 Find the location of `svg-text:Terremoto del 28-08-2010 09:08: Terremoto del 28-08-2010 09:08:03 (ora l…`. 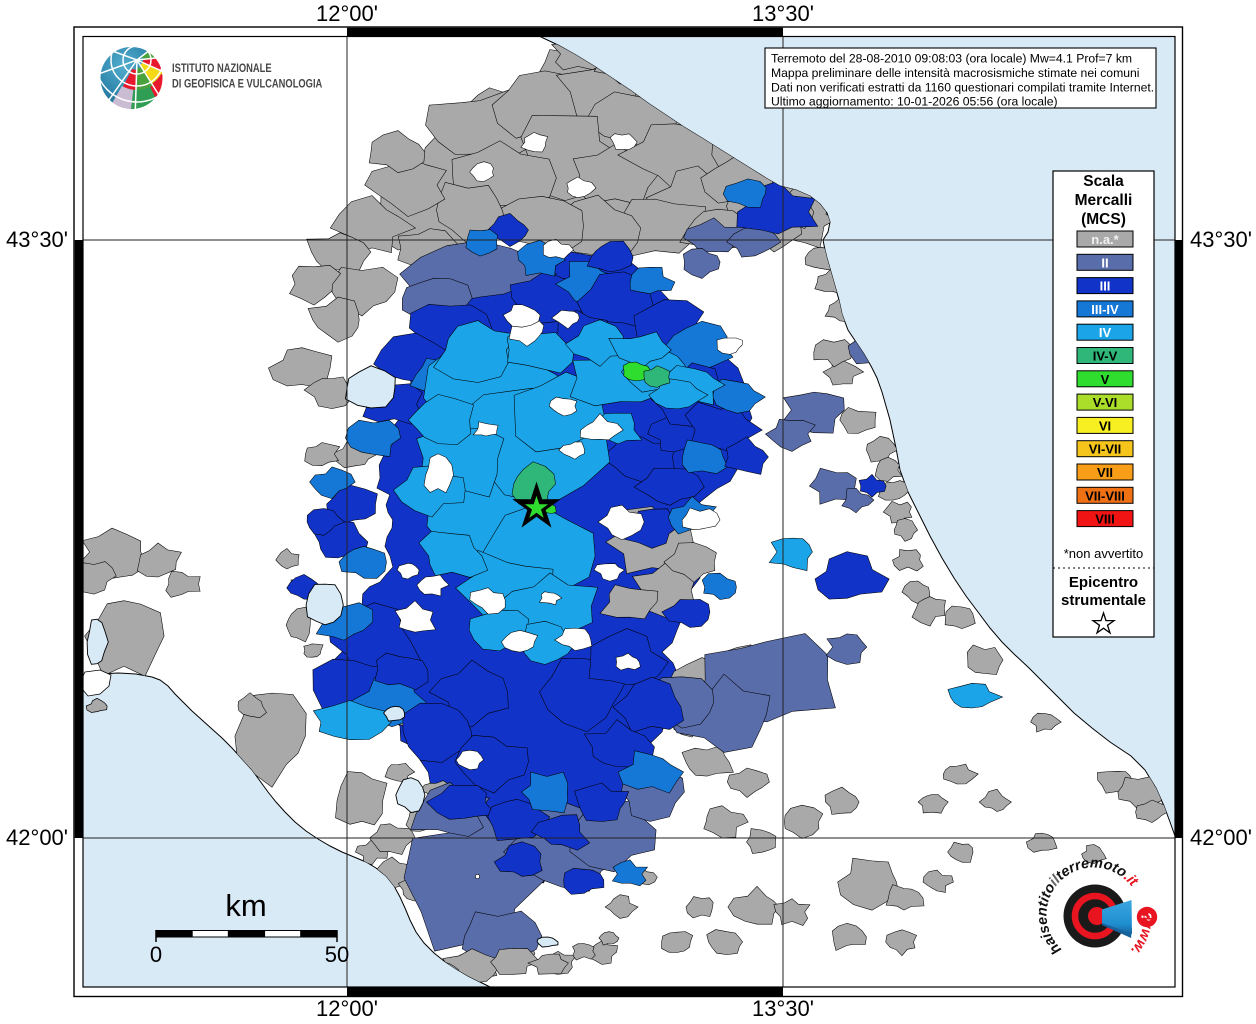

svg-text:Terremoto del 28-08-2010 09:08: Terremoto del 28-08-2010 09:08:03 (ora l… is located at coordinates (951, 59).